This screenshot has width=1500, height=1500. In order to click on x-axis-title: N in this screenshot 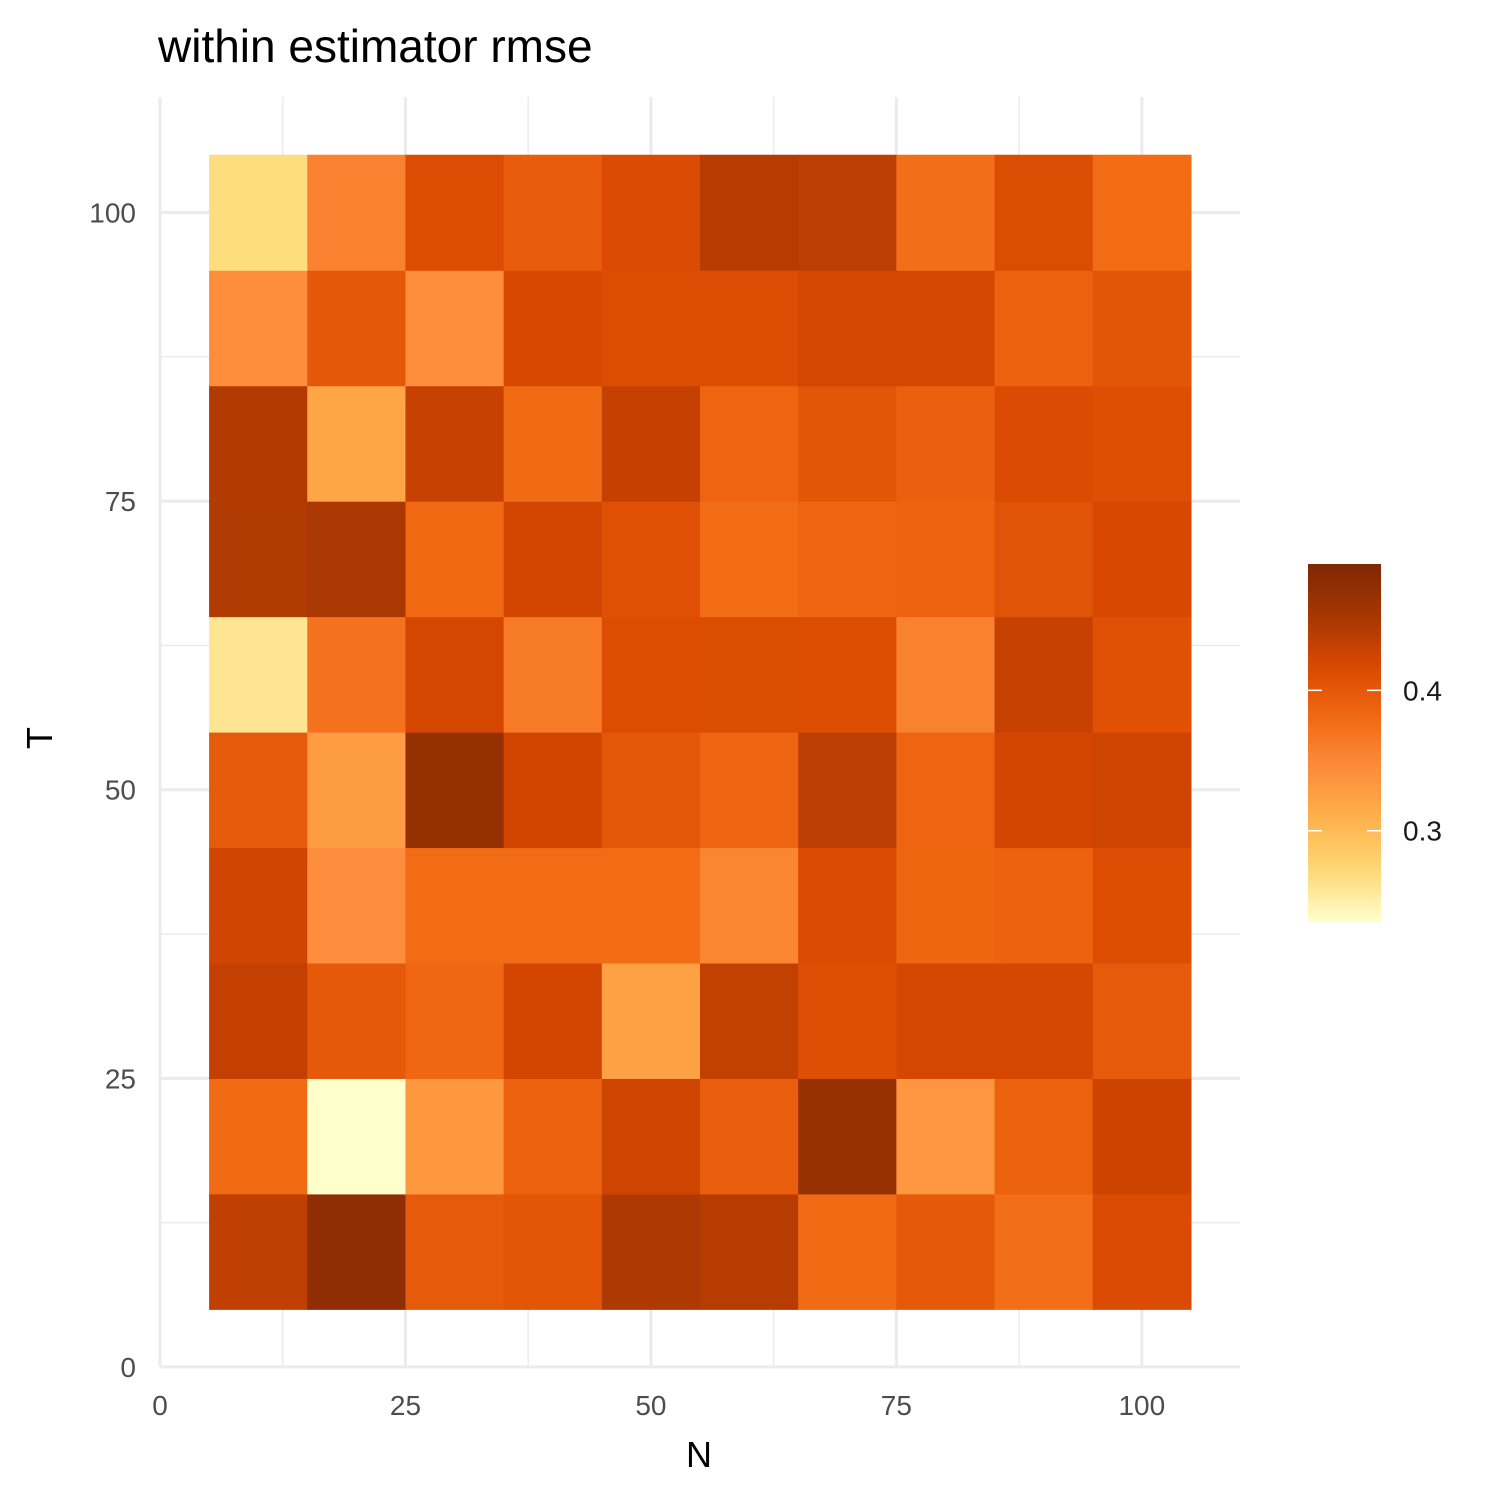, I will do `click(699, 1454)`.